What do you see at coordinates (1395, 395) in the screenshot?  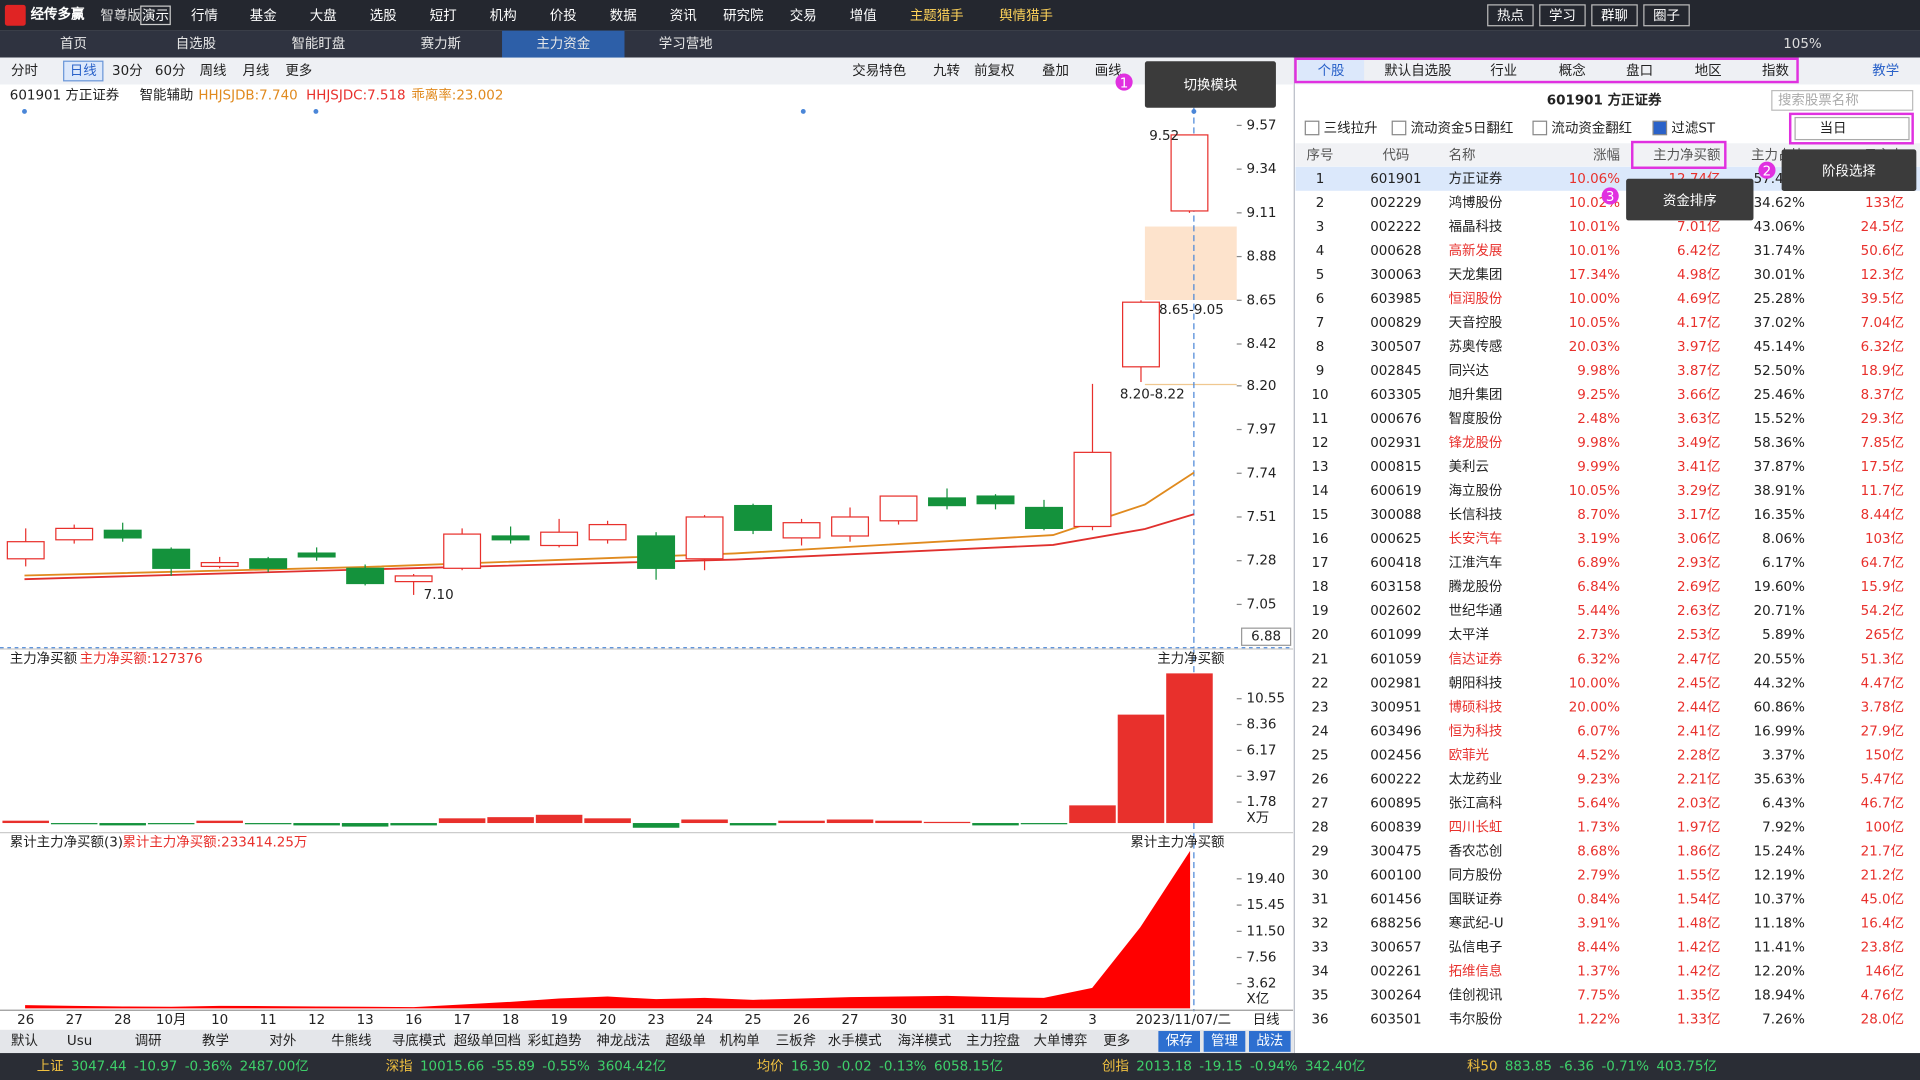 I see `table-cell: 603305` at bounding box center [1395, 395].